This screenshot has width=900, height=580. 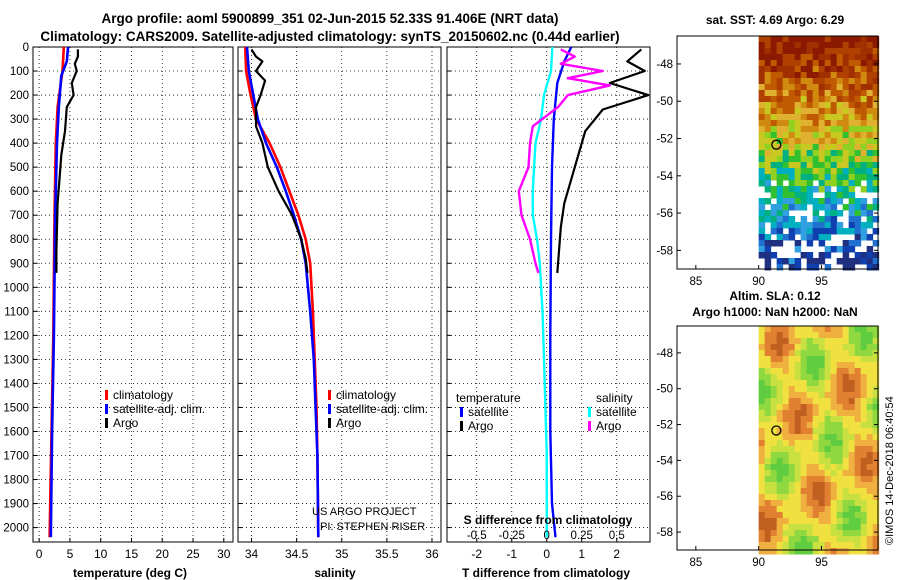 What do you see at coordinates (664, 177) in the screenshot?
I see `lat-tick-label: -54` at bounding box center [664, 177].